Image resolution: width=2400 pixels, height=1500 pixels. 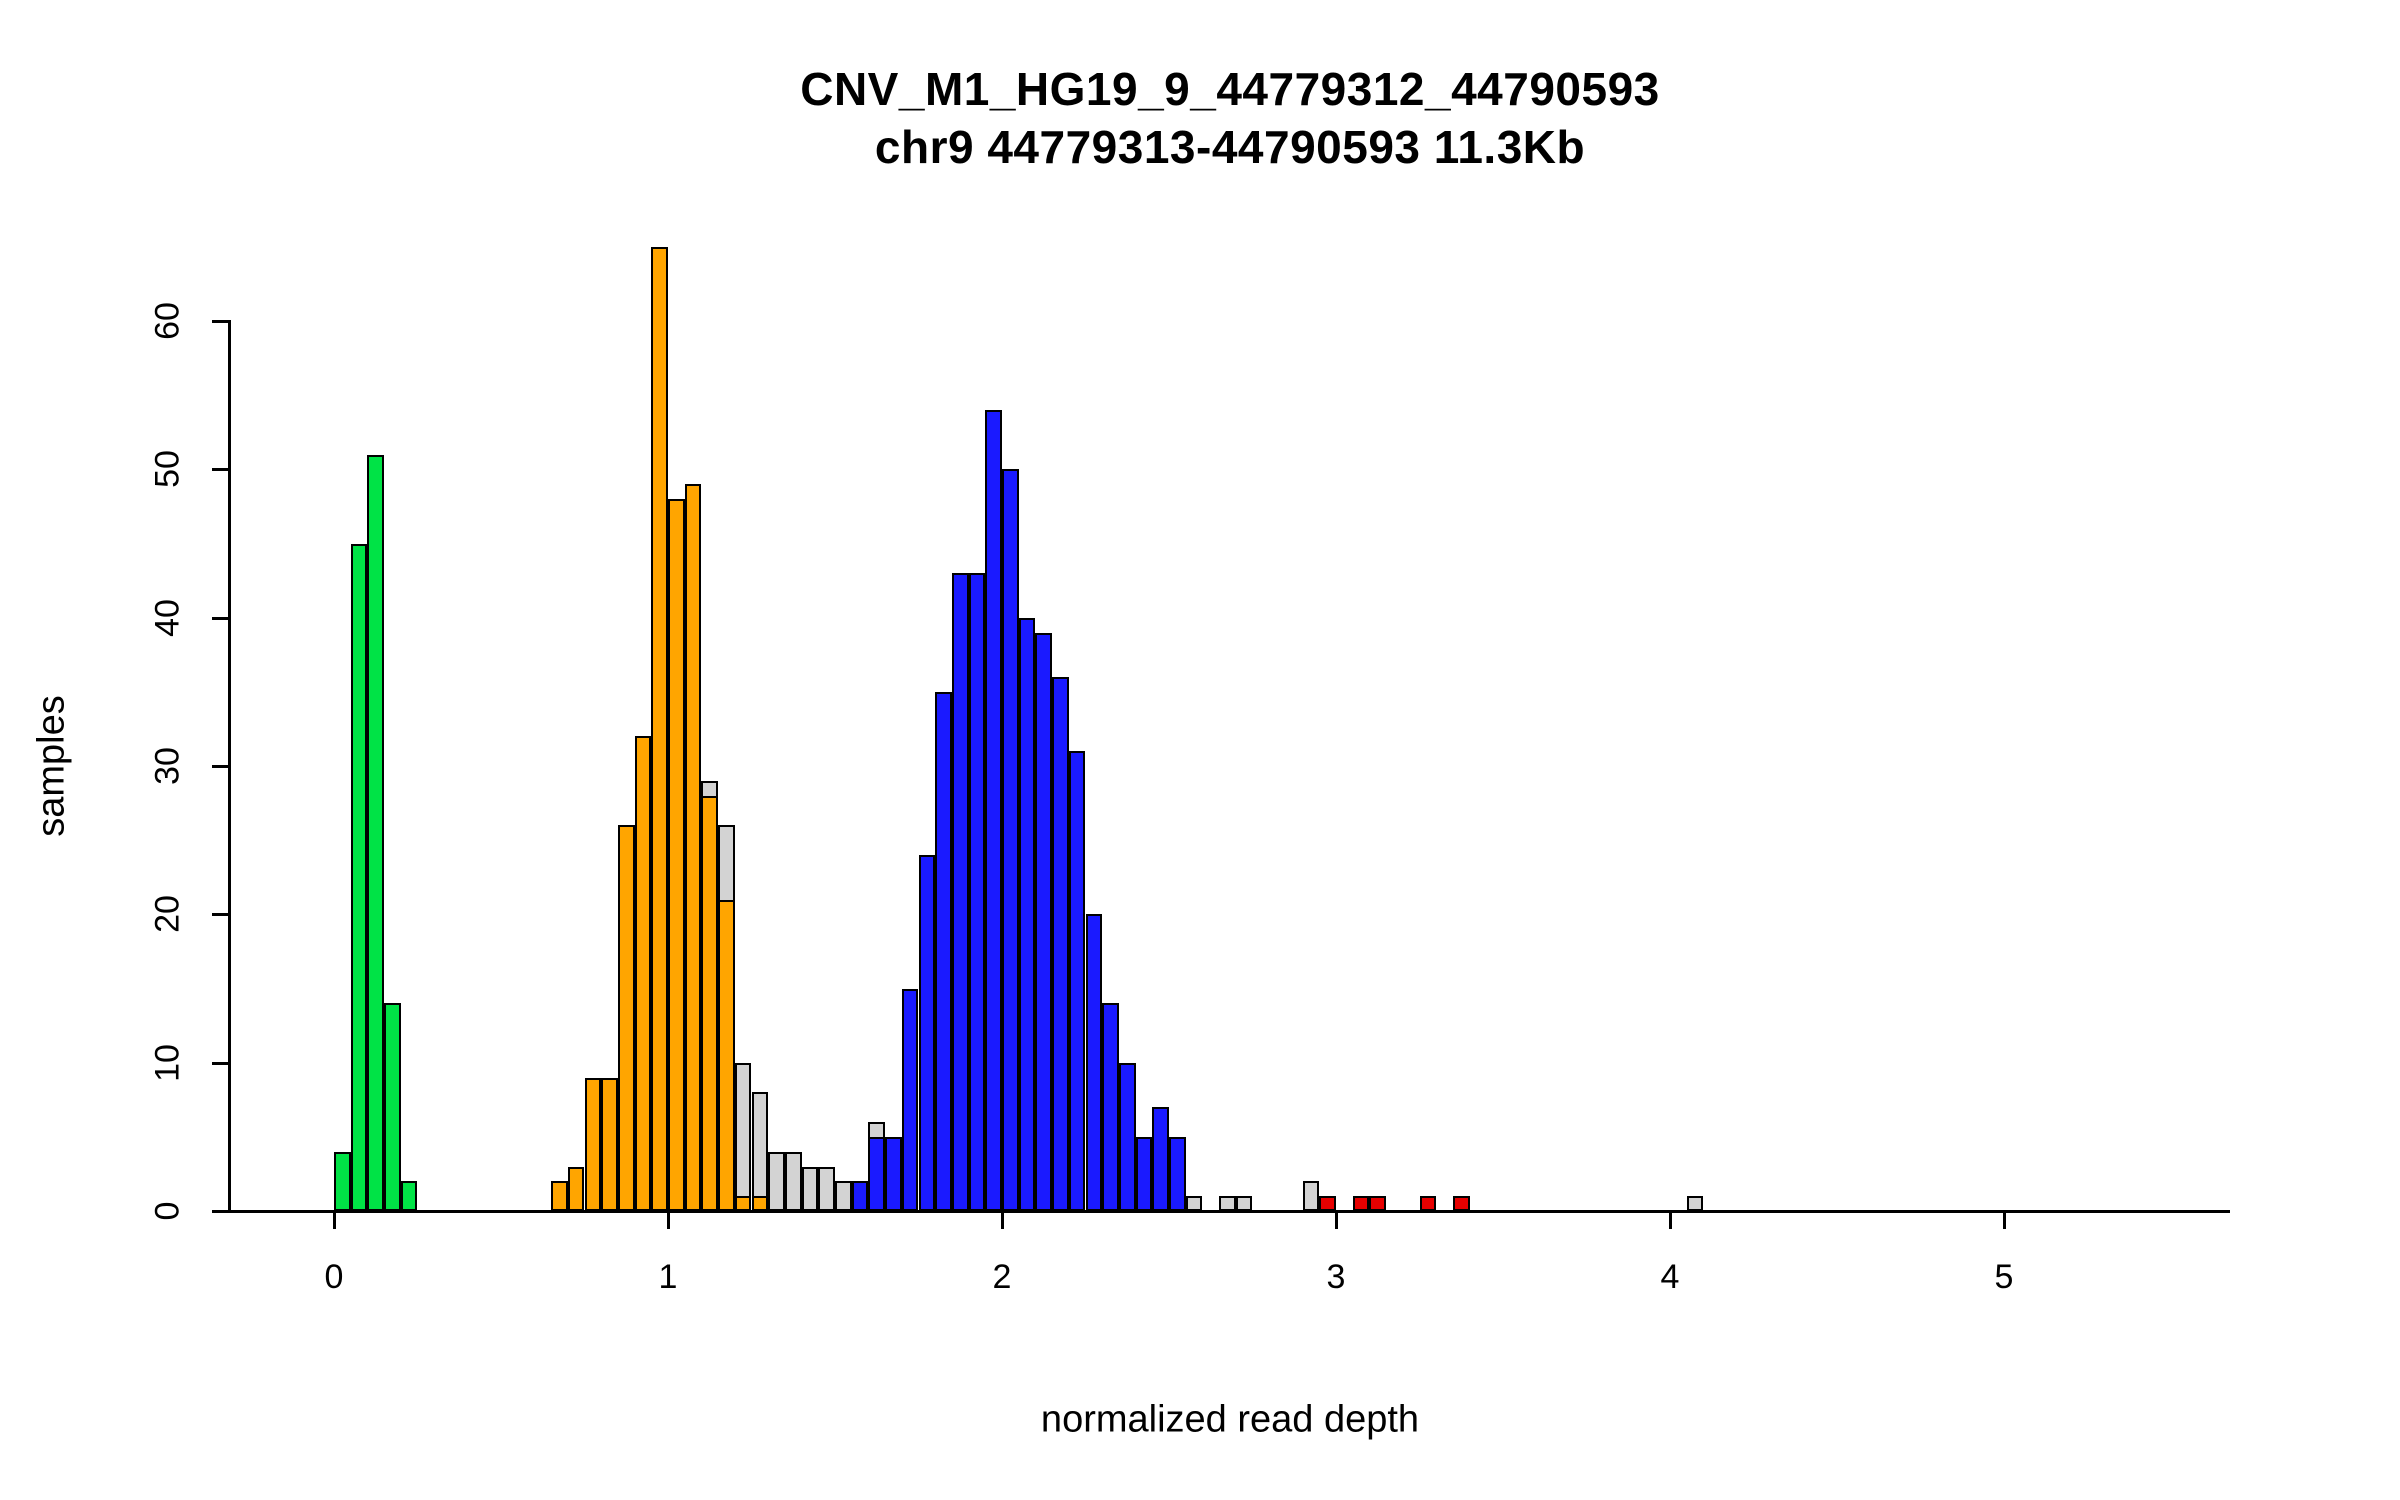 I want to click on y-axis-tick-label: 40, so click(x=167, y=617).